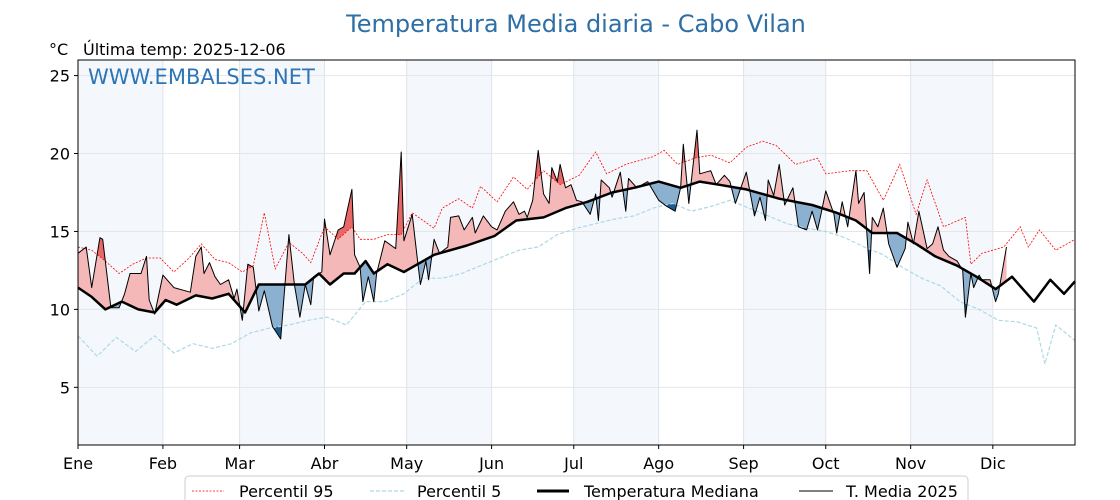  I want to click on y-tick-label: 5, so click(65, 387).